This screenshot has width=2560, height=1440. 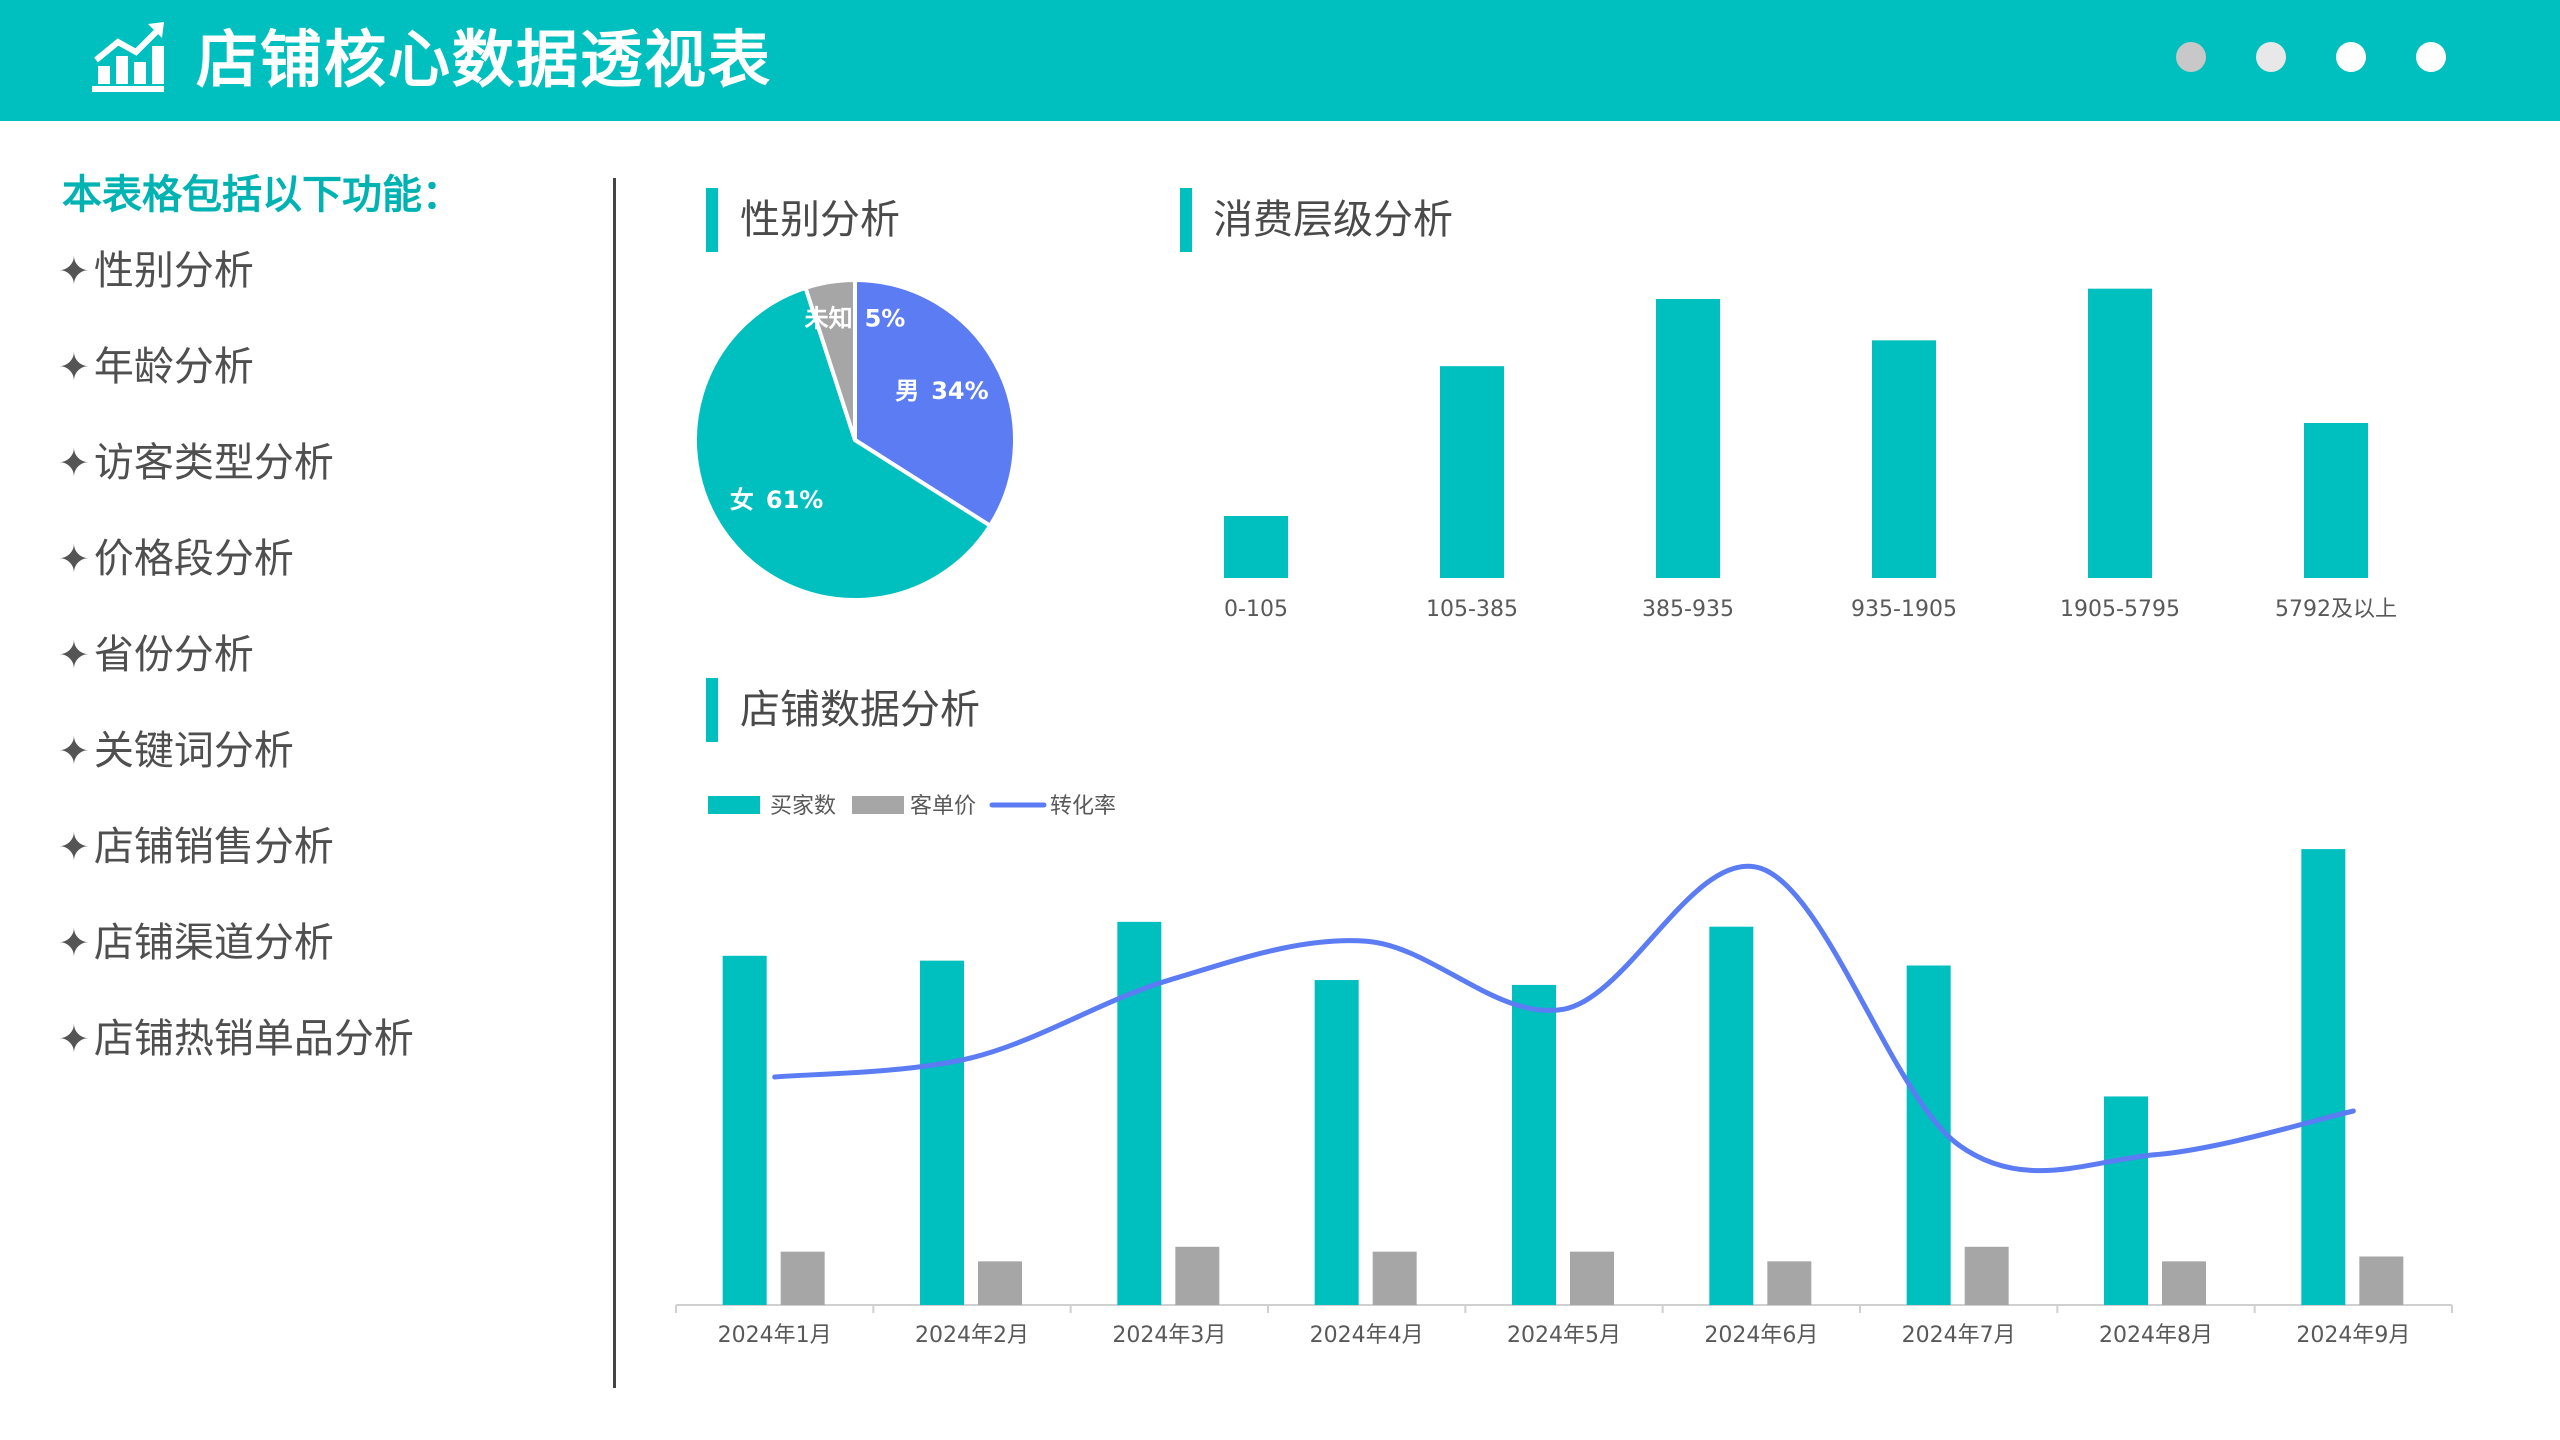 I want to click on pie-label-pct: 61%, so click(x=794, y=500).